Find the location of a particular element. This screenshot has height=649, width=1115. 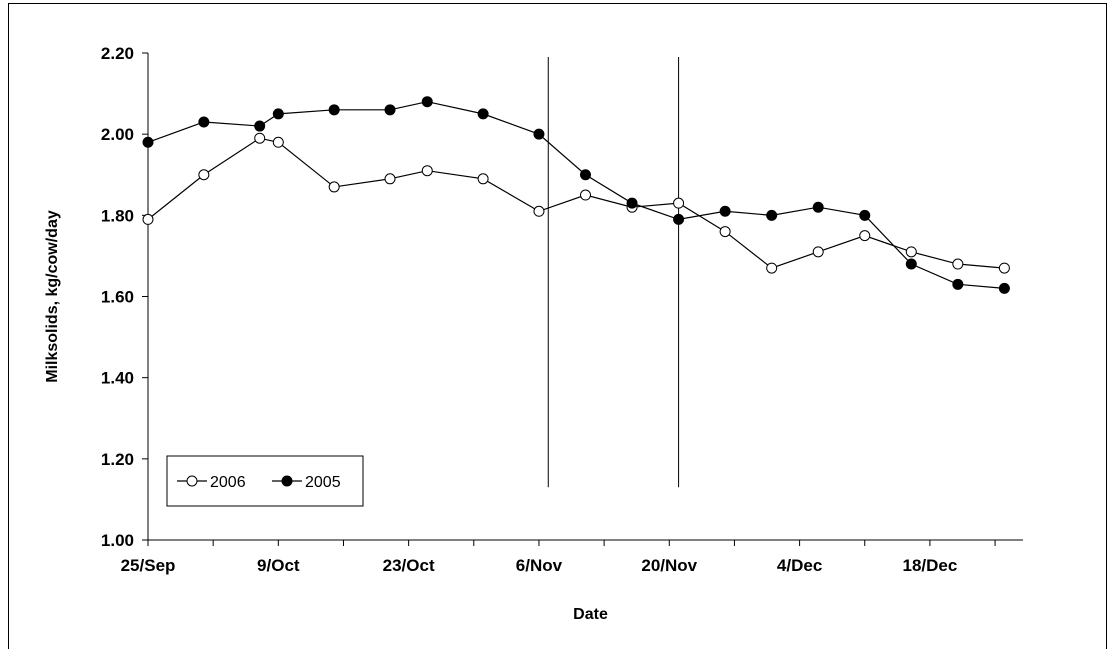

x-tick-label: 9/Oct is located at coordinates (278, 565).